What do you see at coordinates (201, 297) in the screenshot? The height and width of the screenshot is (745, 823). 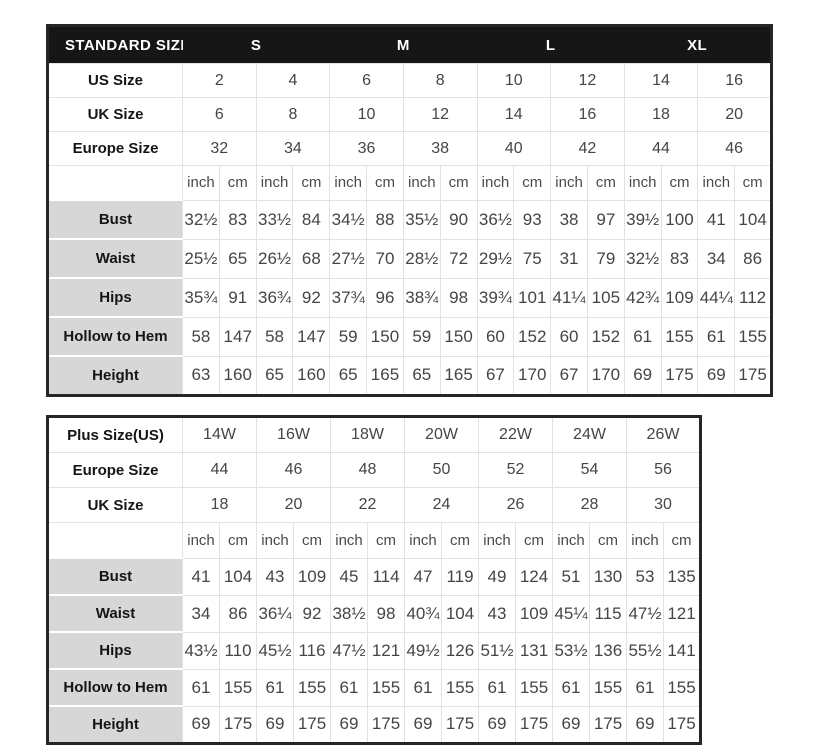 I see `measurement-value: 35¾` at bounding box center [201, 297].